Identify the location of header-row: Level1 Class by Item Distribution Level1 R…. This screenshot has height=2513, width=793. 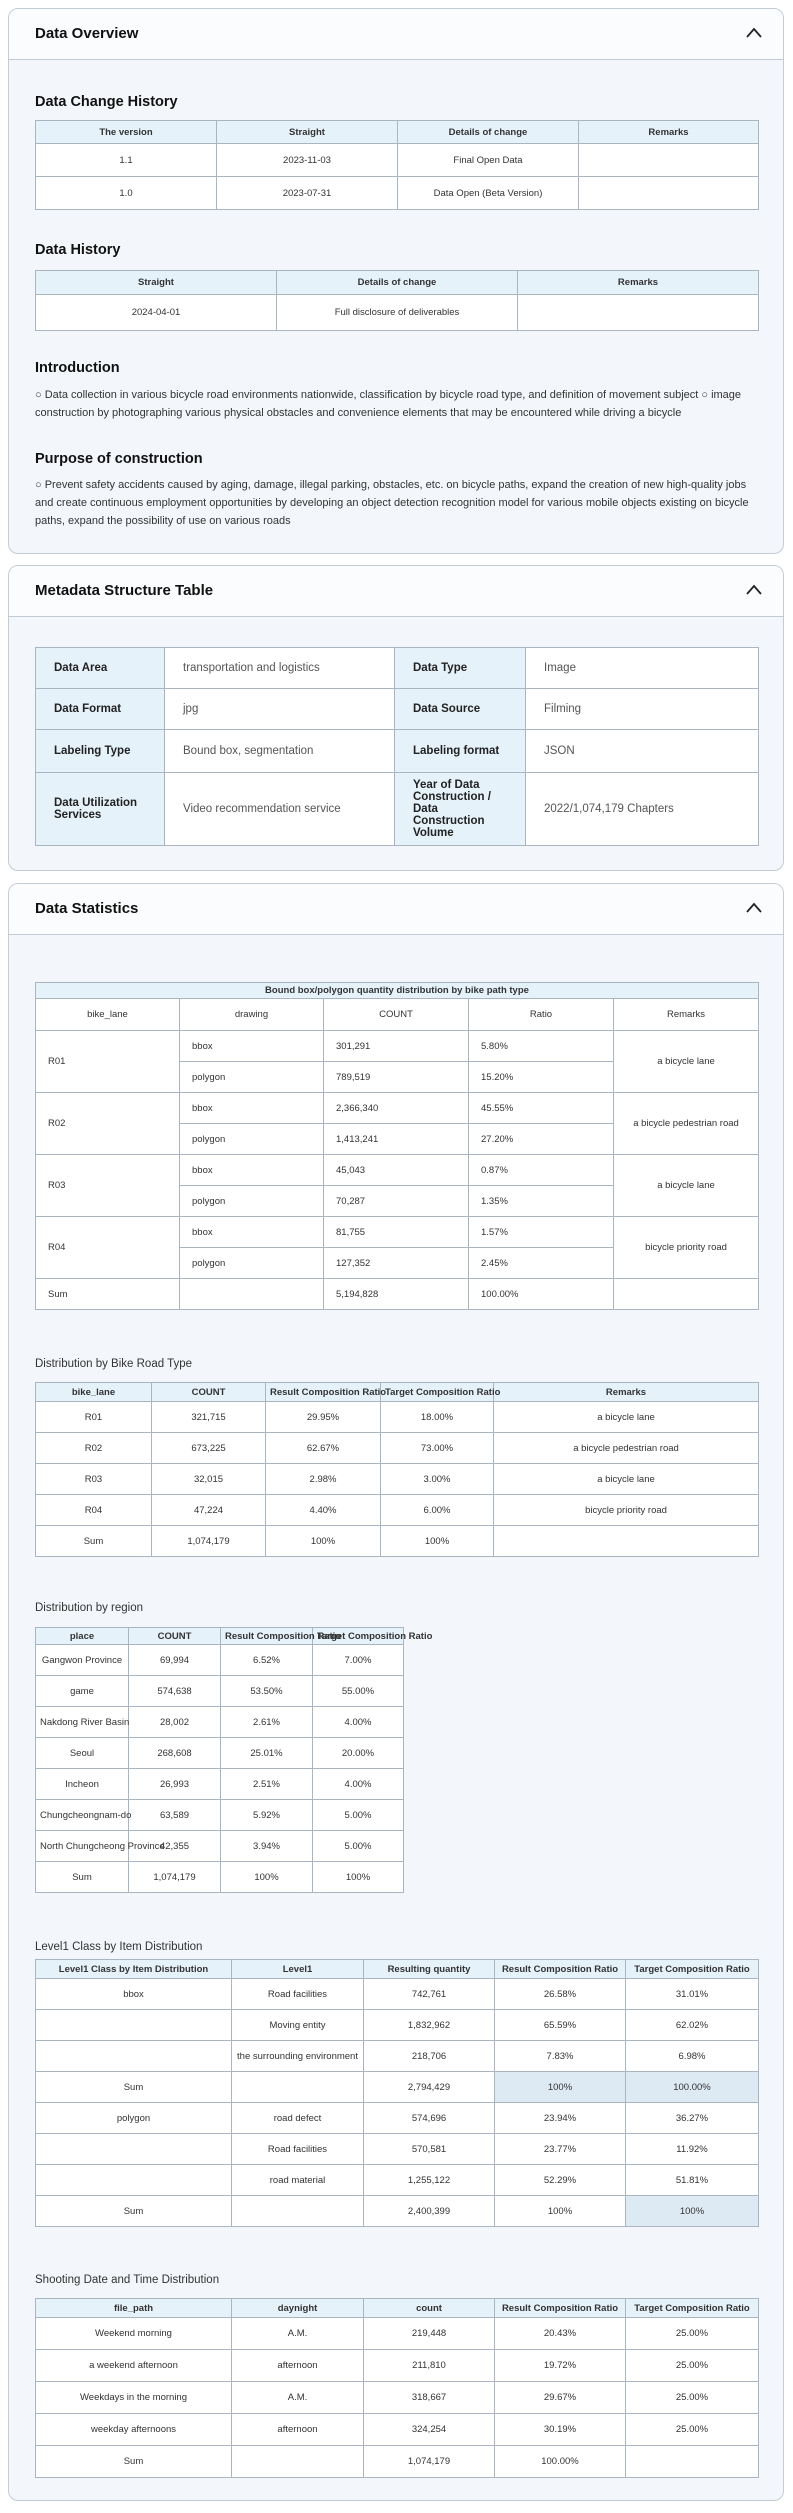
(397, 1969).